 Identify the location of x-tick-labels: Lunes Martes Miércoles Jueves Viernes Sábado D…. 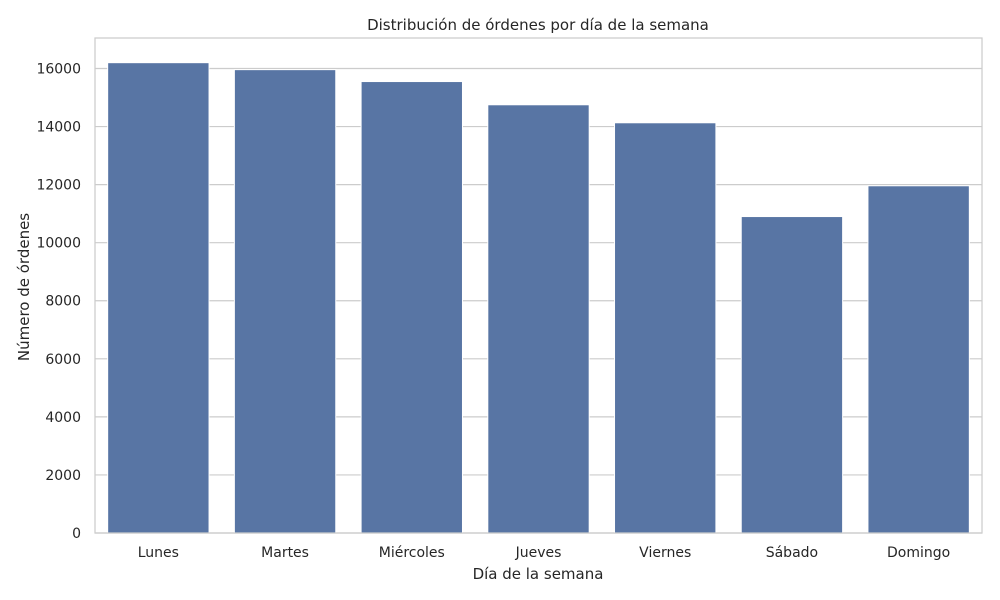
(544, 553).